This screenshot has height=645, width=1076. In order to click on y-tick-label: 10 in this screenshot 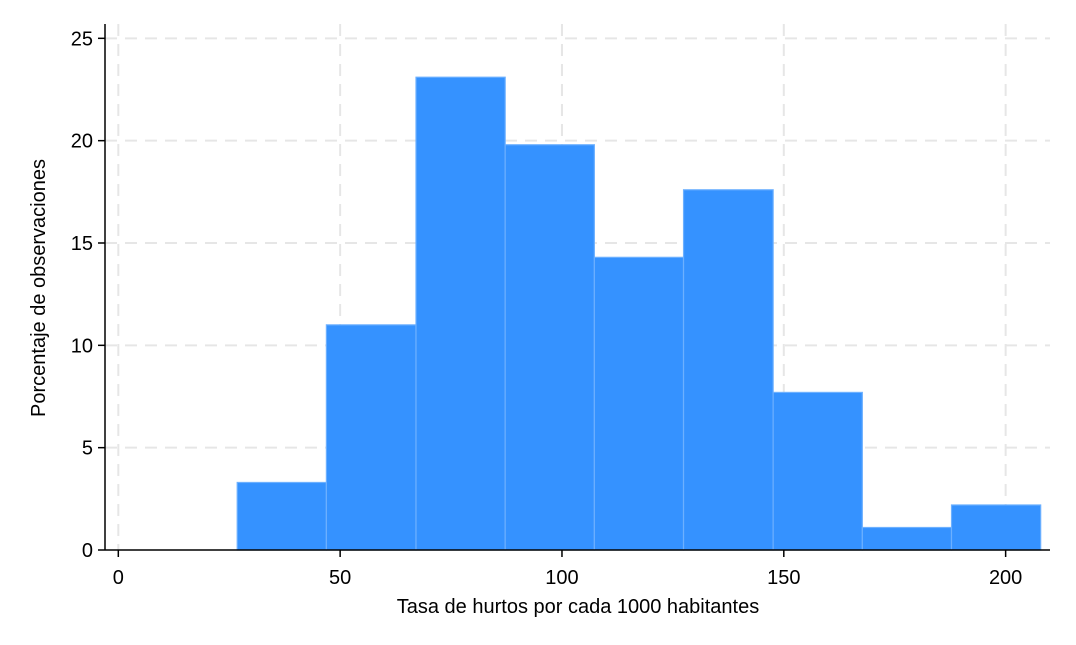, I will do `click(82, 346)`.